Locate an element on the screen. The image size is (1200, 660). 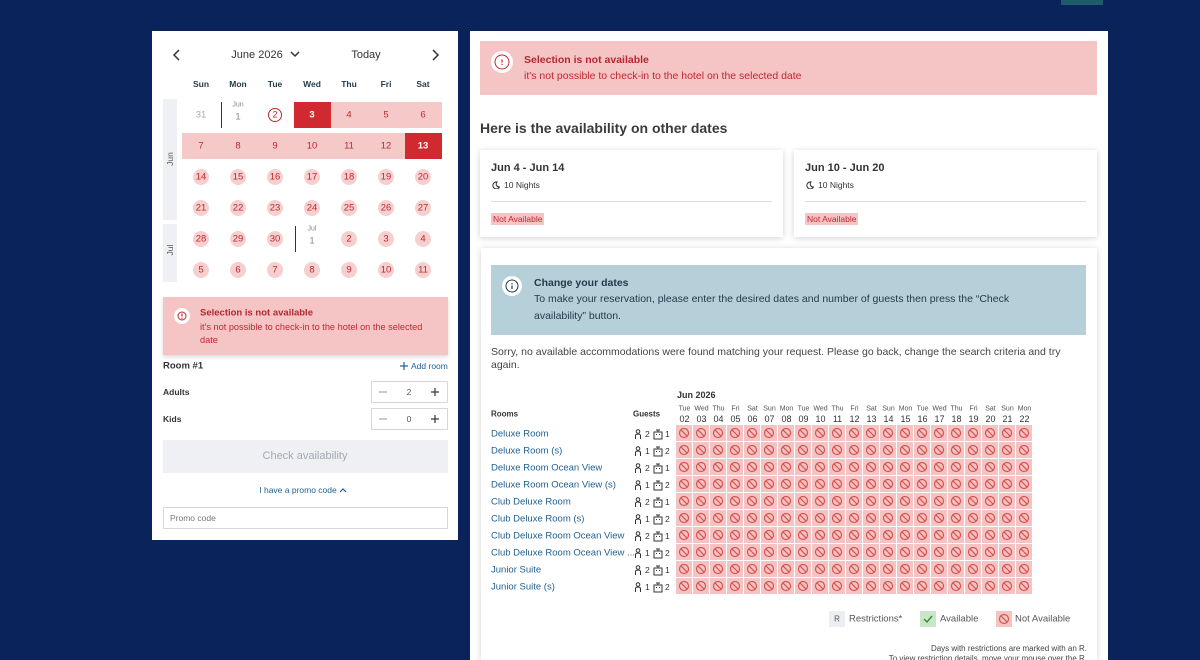
day: 30 is located at coordinates (275, 239).